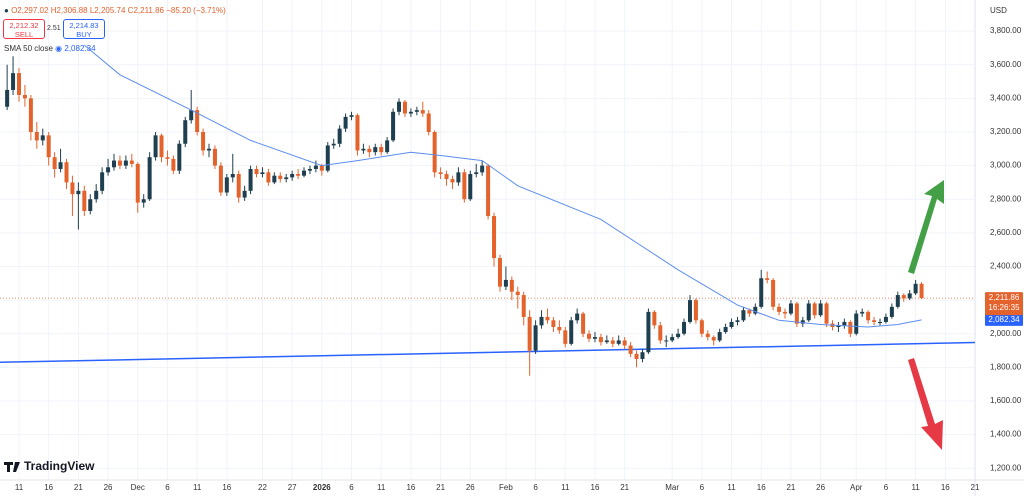 The height and width of the screenshot is (496, 1024). I want to click on sell-button: 2,212.32 SELL, so click(24, 29).